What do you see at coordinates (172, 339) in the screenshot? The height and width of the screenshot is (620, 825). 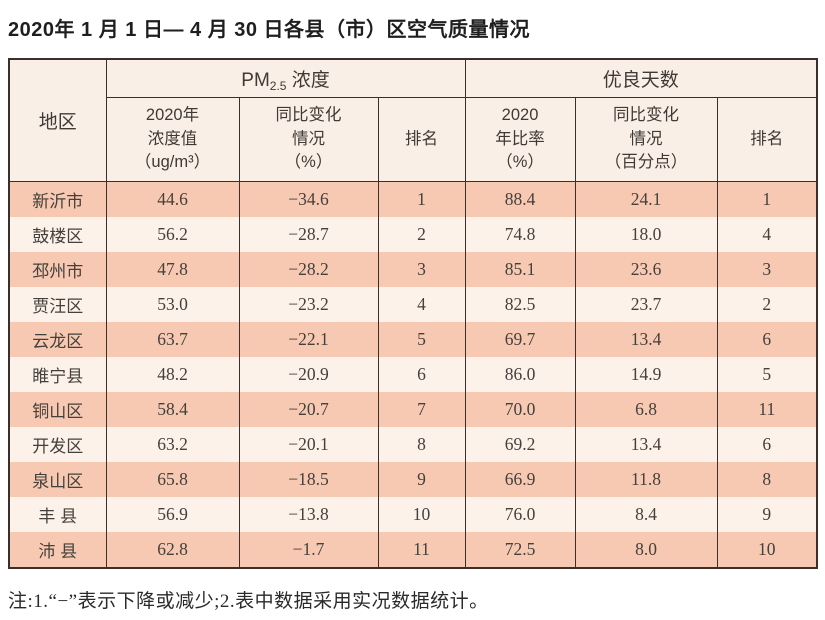 I see `pm-concentration-cell: 63.7` at bounding box center [172, 339].